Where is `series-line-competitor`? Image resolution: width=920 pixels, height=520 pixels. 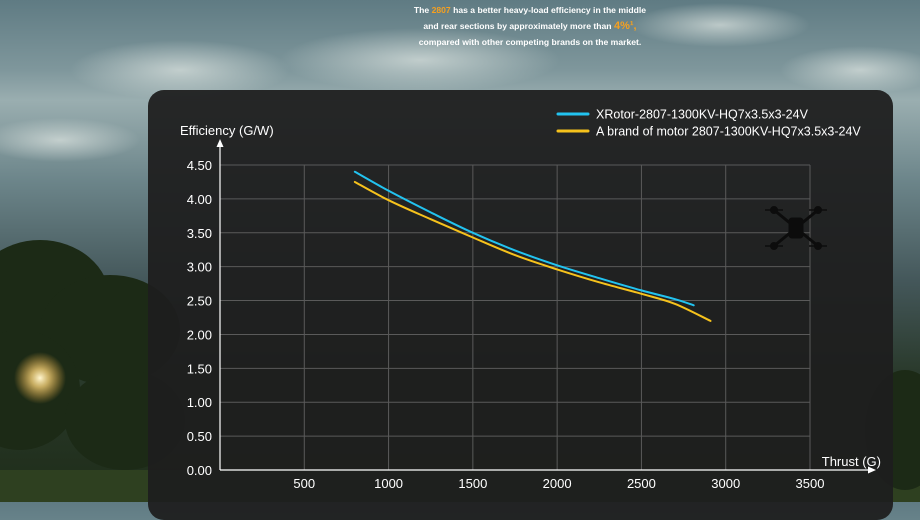 series-line-competitor is located at coordinates (532, 251).